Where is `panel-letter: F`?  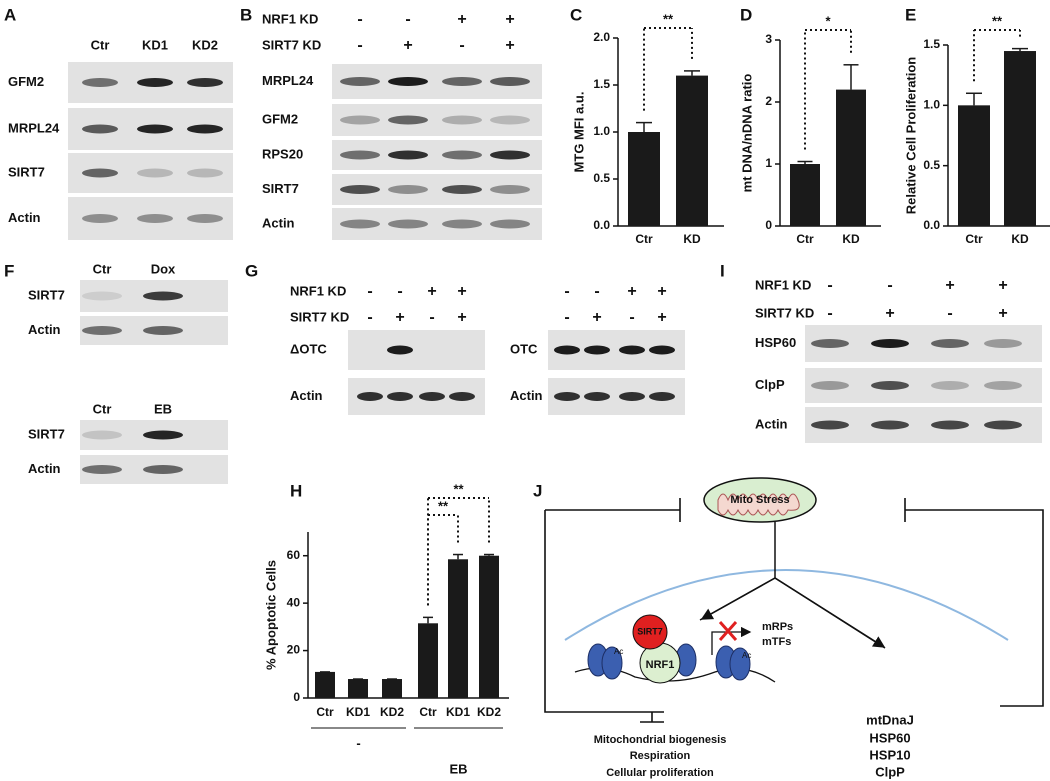
panel-letter: F is located at coordinates (9, 270).